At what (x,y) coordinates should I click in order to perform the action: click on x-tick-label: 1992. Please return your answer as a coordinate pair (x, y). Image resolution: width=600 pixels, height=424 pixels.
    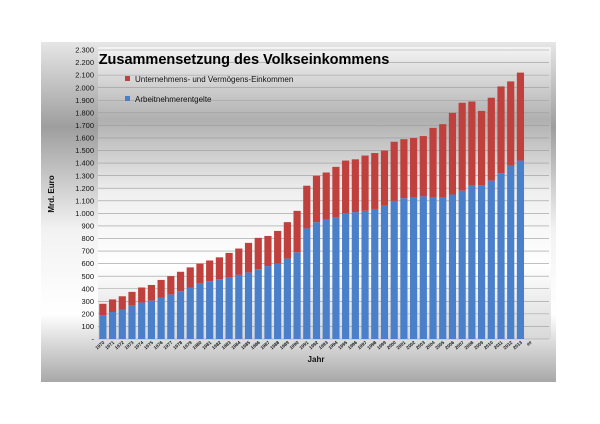
    Looking at the image, I should click on (313, 345).